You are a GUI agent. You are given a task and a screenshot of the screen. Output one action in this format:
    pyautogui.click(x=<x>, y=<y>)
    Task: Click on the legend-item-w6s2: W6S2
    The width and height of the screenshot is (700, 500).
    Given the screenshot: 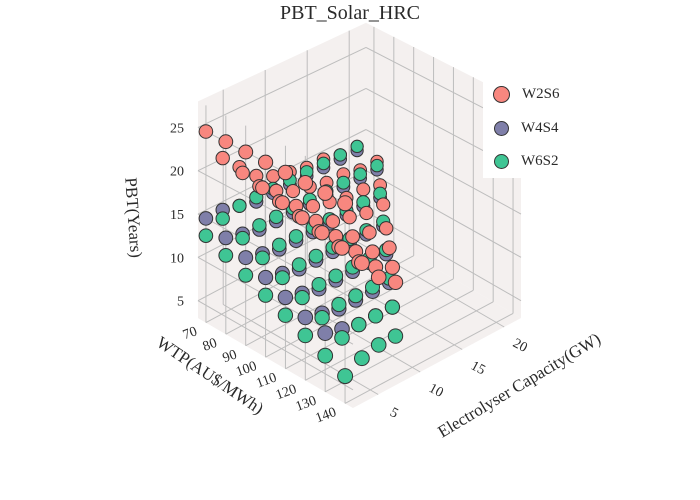 What is the action you would take?
    pyautogui.click(x=526, y=161)
    